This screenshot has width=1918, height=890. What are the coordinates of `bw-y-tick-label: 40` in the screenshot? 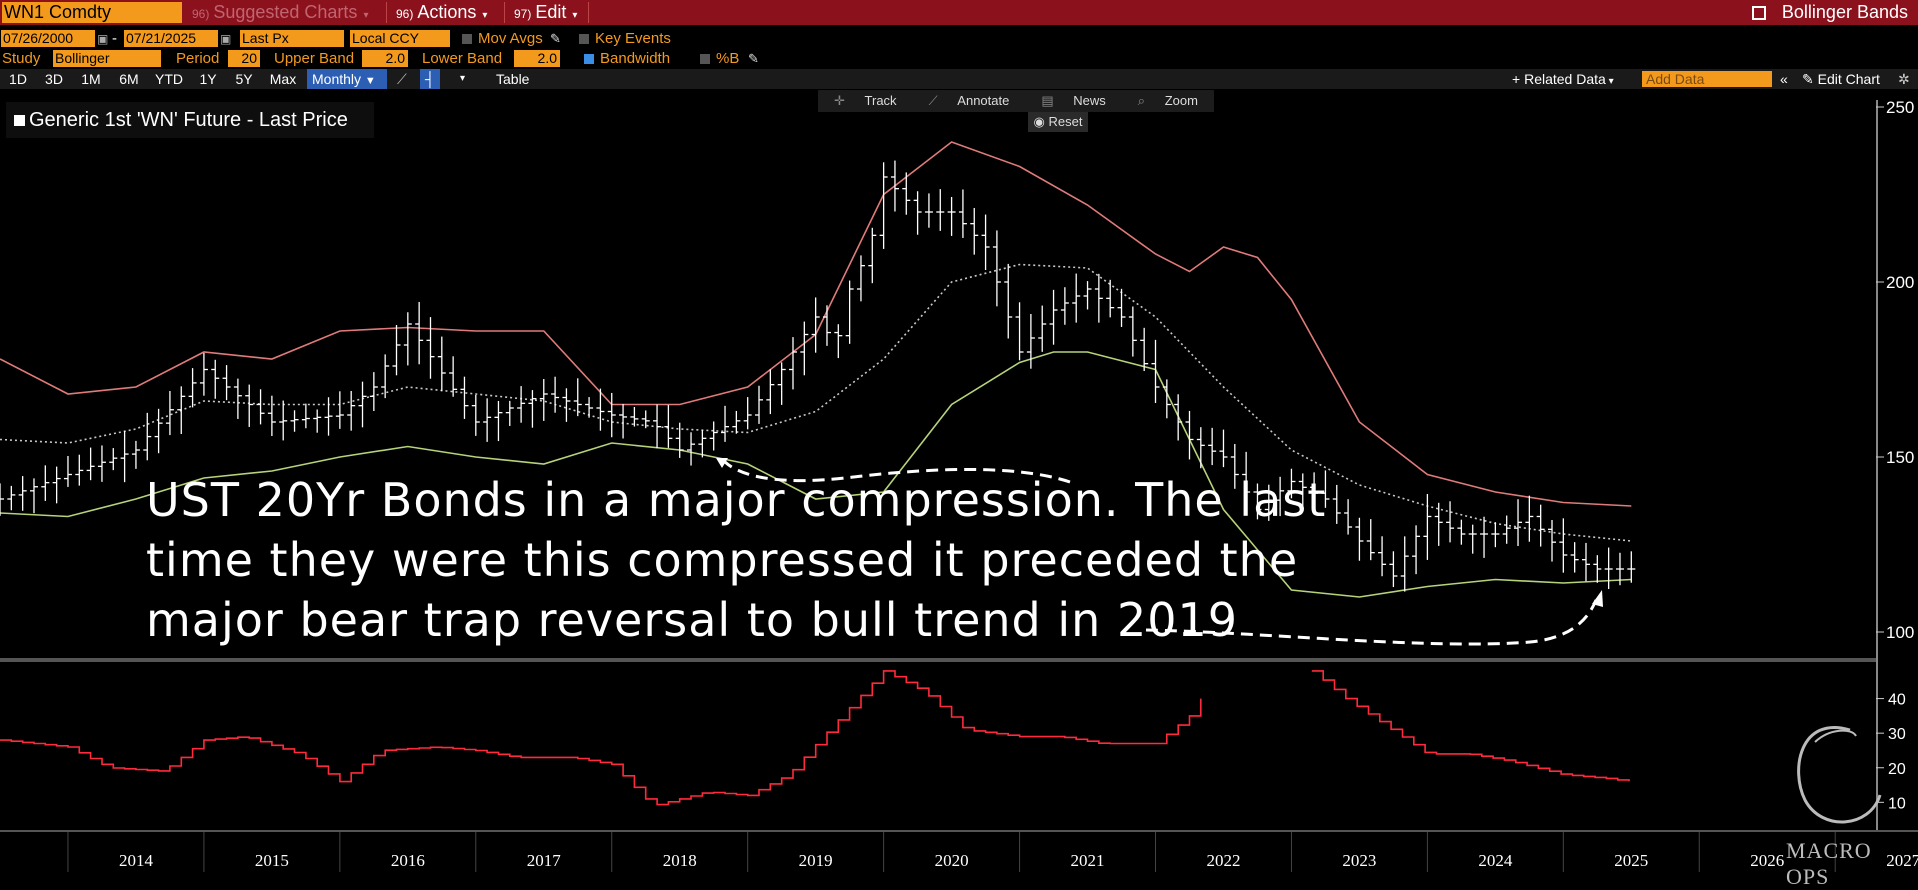 It's located at (1897, 700).